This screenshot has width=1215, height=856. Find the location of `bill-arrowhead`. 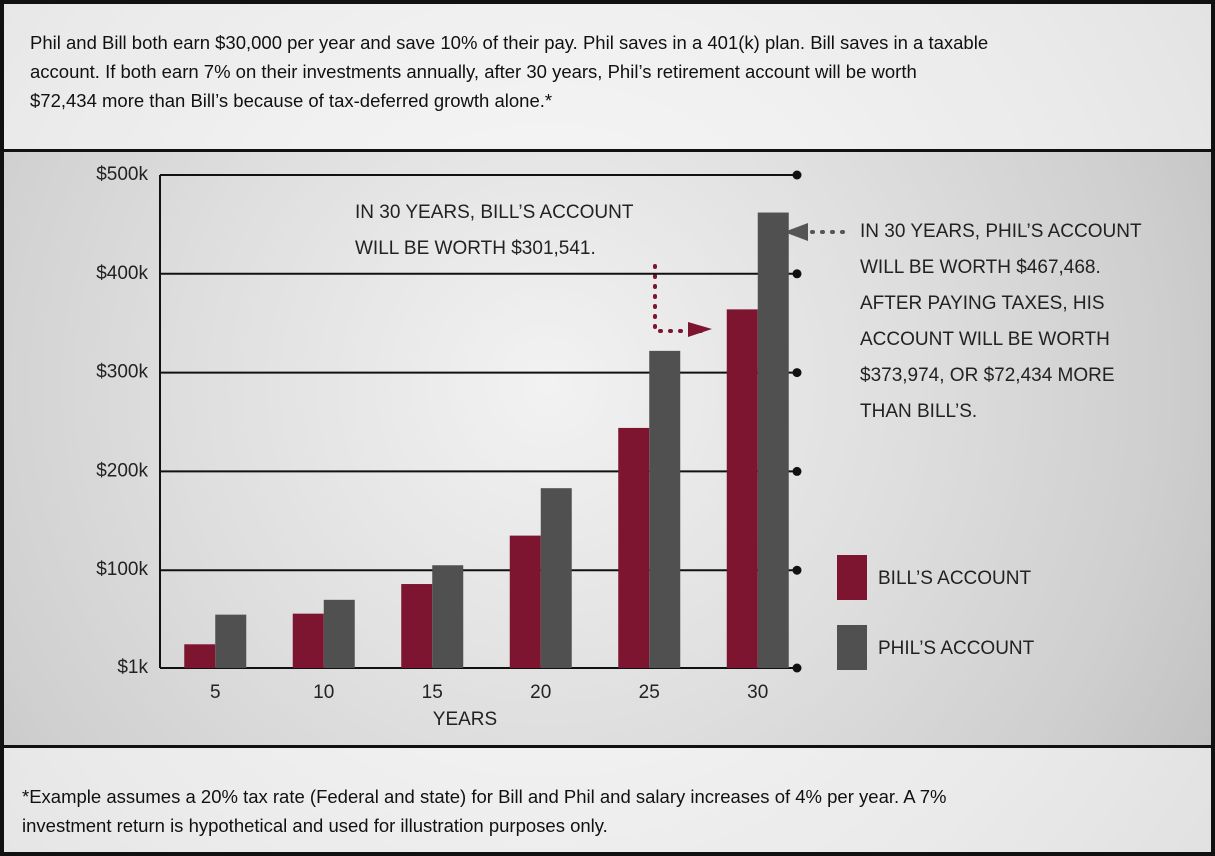

bill-arrowhead is located at coordinates (700, 329).